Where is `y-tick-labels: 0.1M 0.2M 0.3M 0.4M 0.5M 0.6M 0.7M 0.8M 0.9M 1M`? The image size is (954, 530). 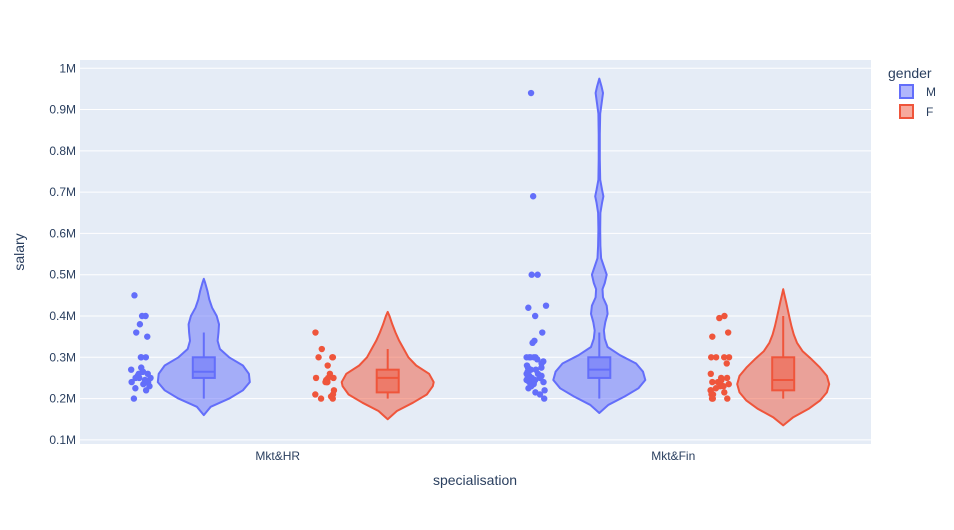 y-tick-labels: 0.1M 0.2M 0.3M 0.4M 0.5M 0.6M 0.7M 0.8M 0.9M 1M is located at coordinates (62, 254).